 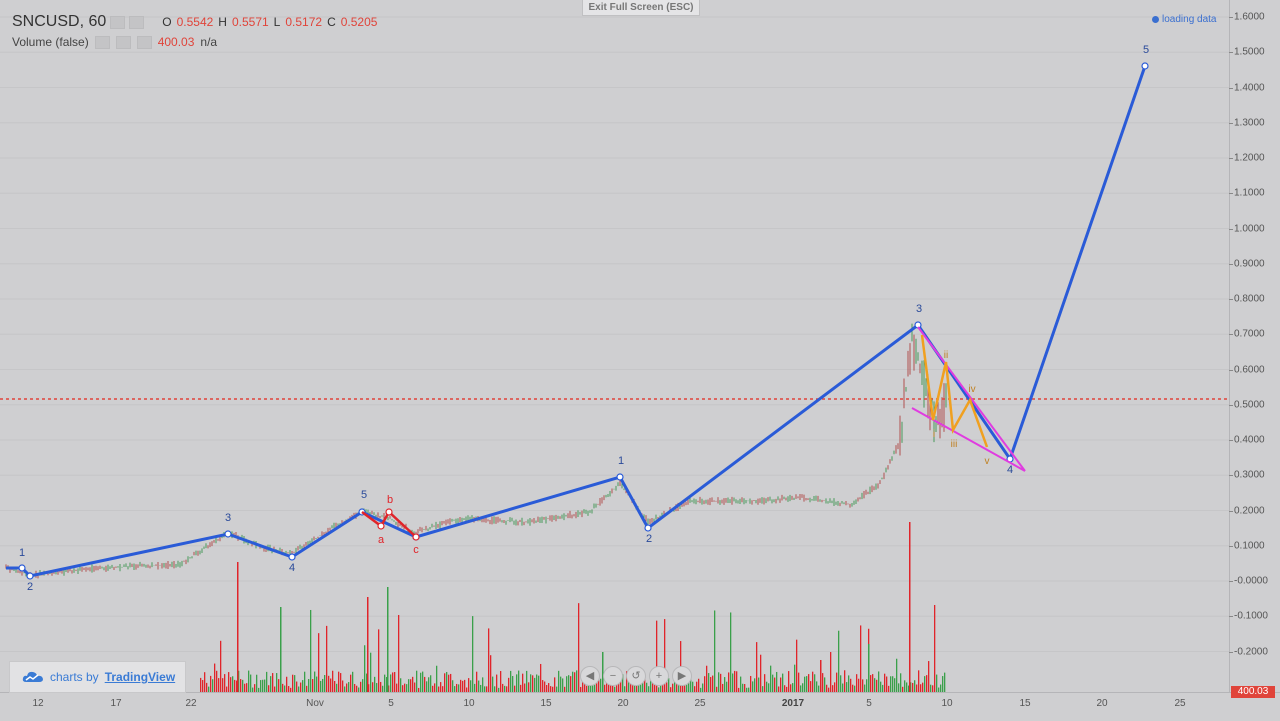 I want to click on zoom-in-button: +, so click(x=659, y=676).